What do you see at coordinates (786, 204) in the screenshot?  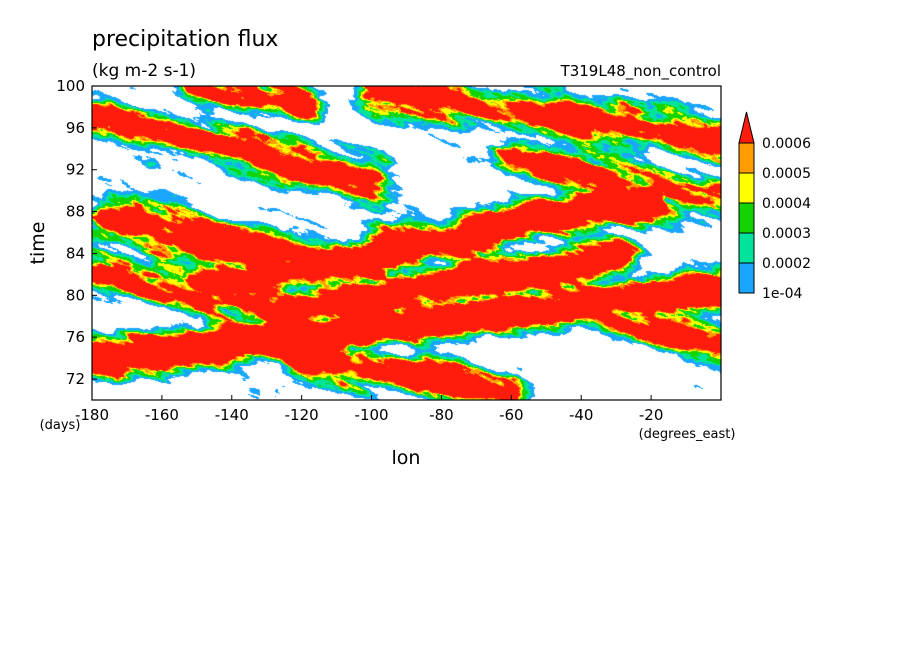 I see `colorbar-label: 0.0004` at bounding box center [786, 204].